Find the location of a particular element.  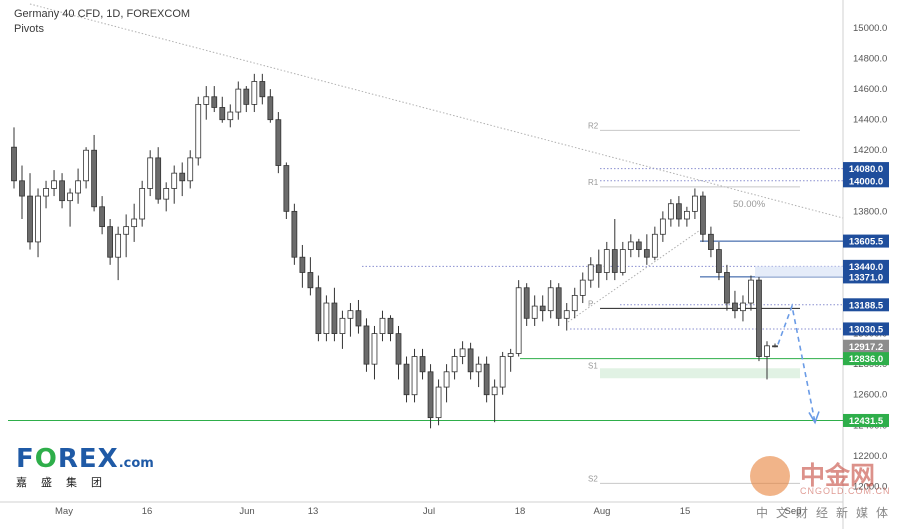

y-tick-label: 14600.0 is located at coordinates (870, 89).